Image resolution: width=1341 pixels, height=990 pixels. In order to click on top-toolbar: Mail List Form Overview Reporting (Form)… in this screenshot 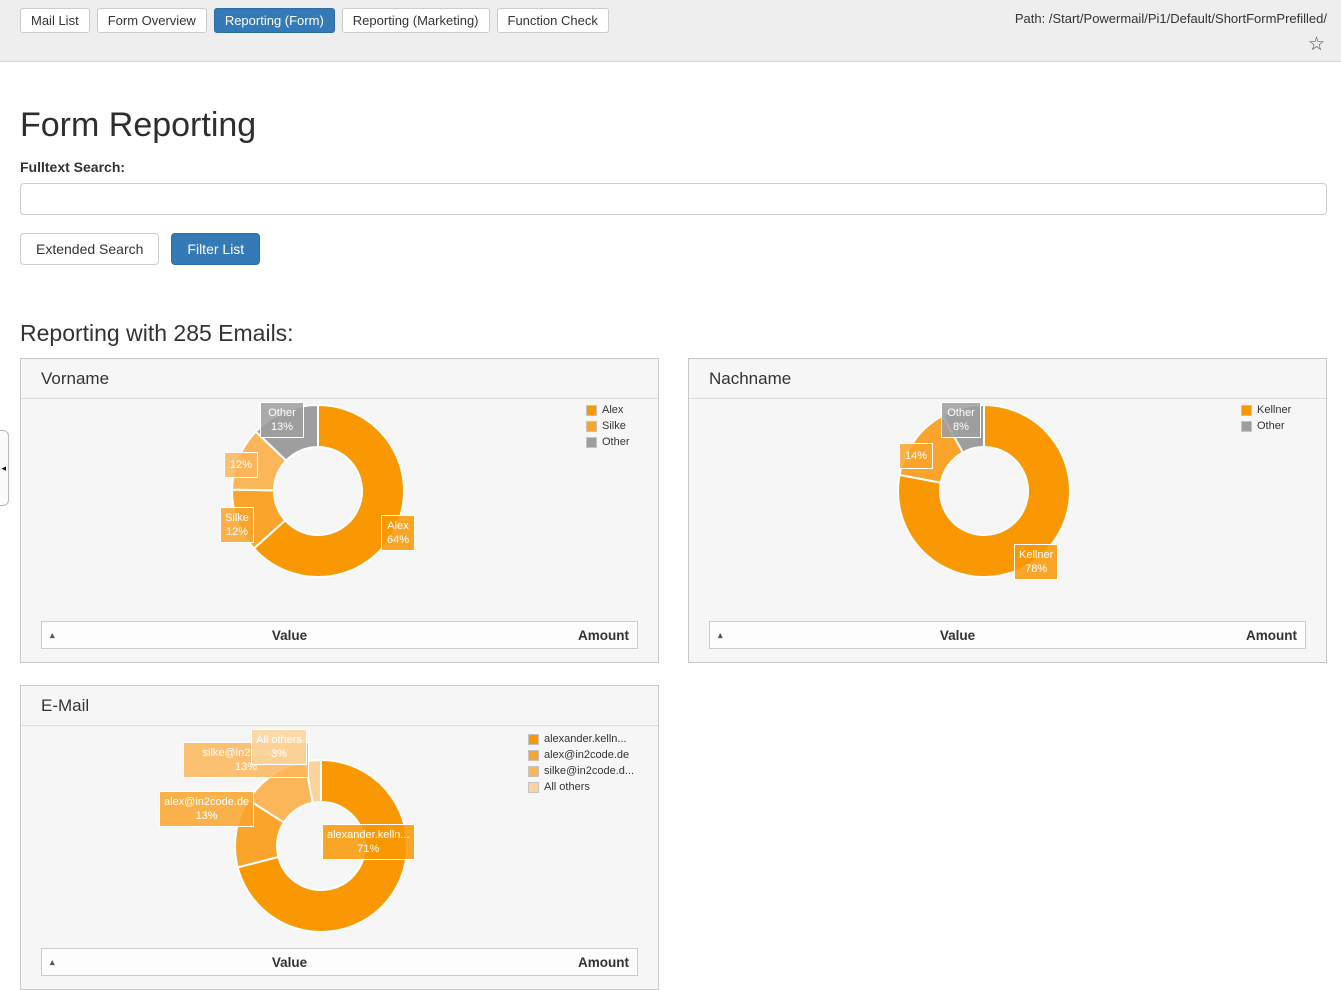, I will do `click(670, 31)`.